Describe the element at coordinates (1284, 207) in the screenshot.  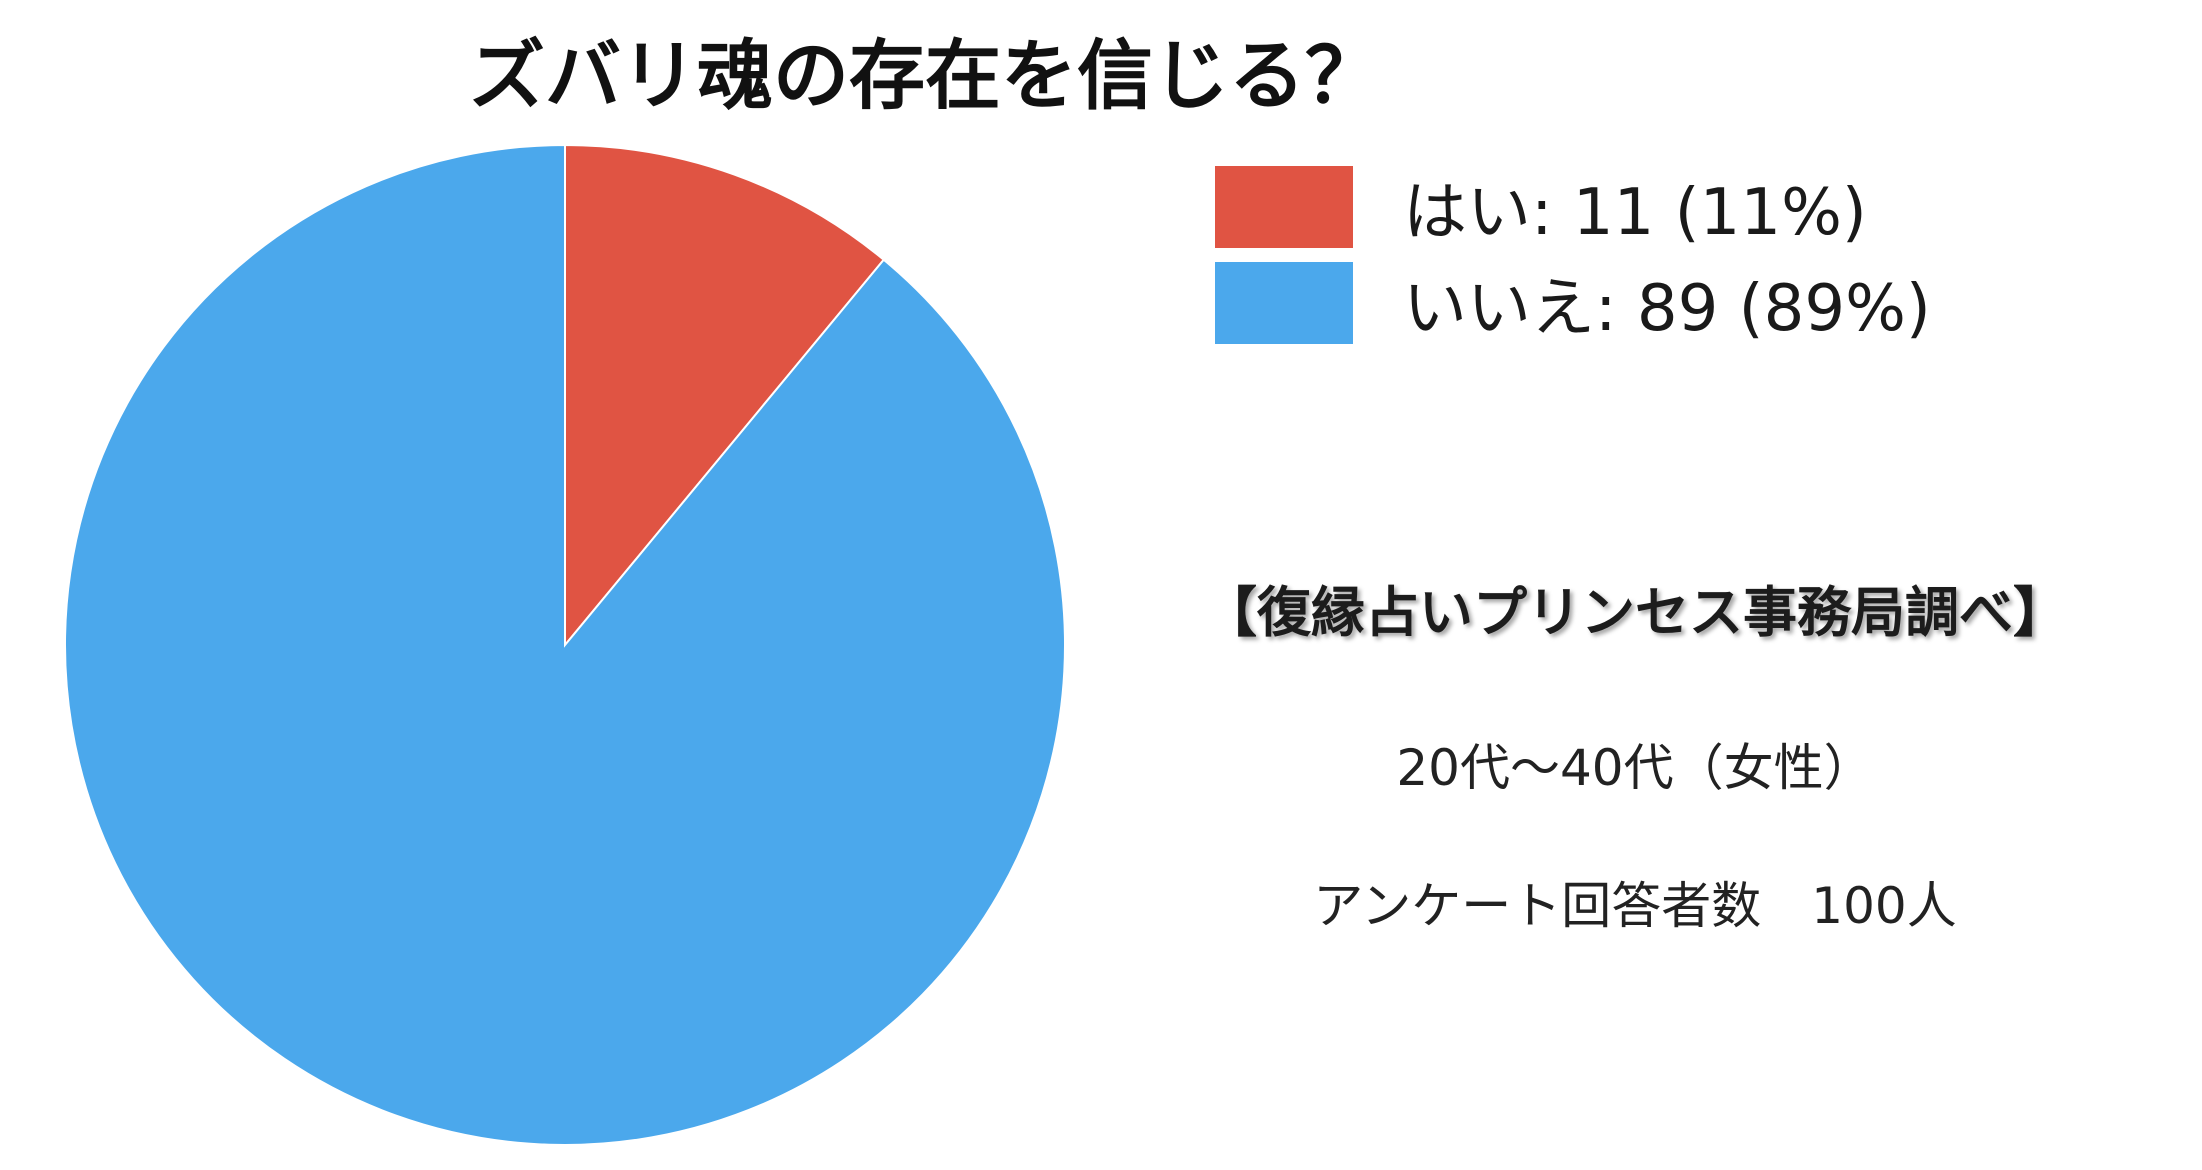
I see `legend-swatch-yes` at that location.